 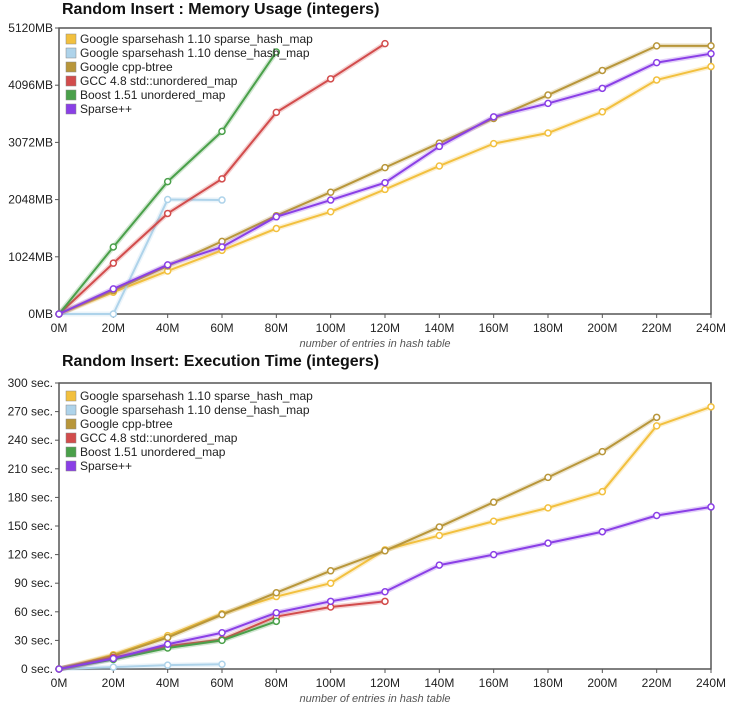 What do you see at coordinates (30, 383) in the screenshot?
I see `y-tick-label: 300 sec.` at bounding box center [30, 383].